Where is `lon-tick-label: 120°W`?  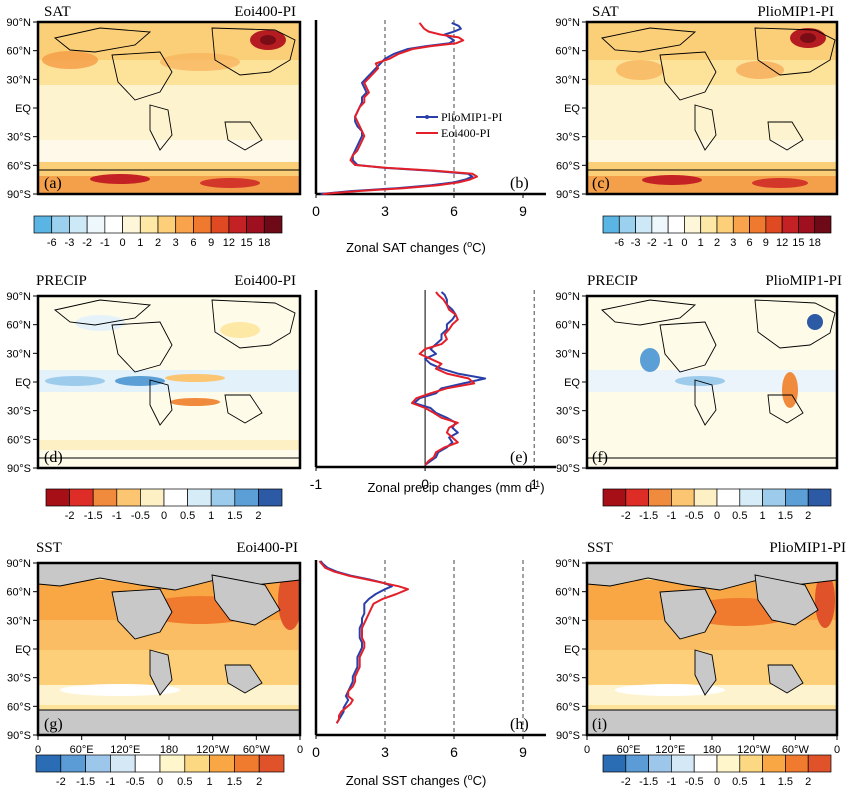
lon-tick-label: 120°W is located at coordinates (213, 750).